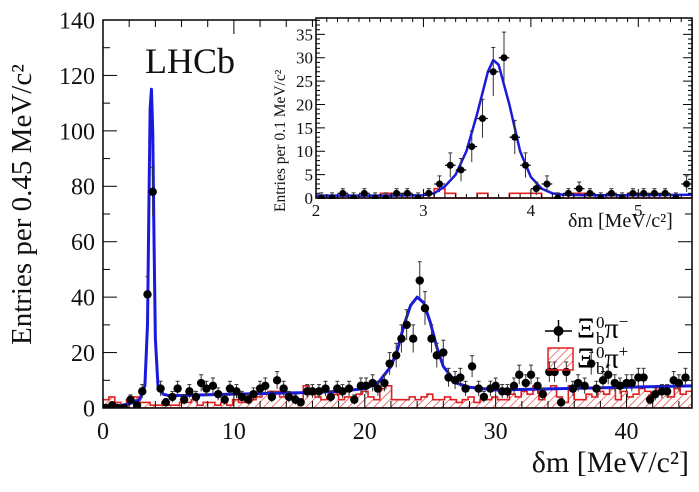 This screenshot has width=699, height=492. I want to click on legend-entry-xib-pi-minus: Ξ 0 b π−, so click(602, 329).